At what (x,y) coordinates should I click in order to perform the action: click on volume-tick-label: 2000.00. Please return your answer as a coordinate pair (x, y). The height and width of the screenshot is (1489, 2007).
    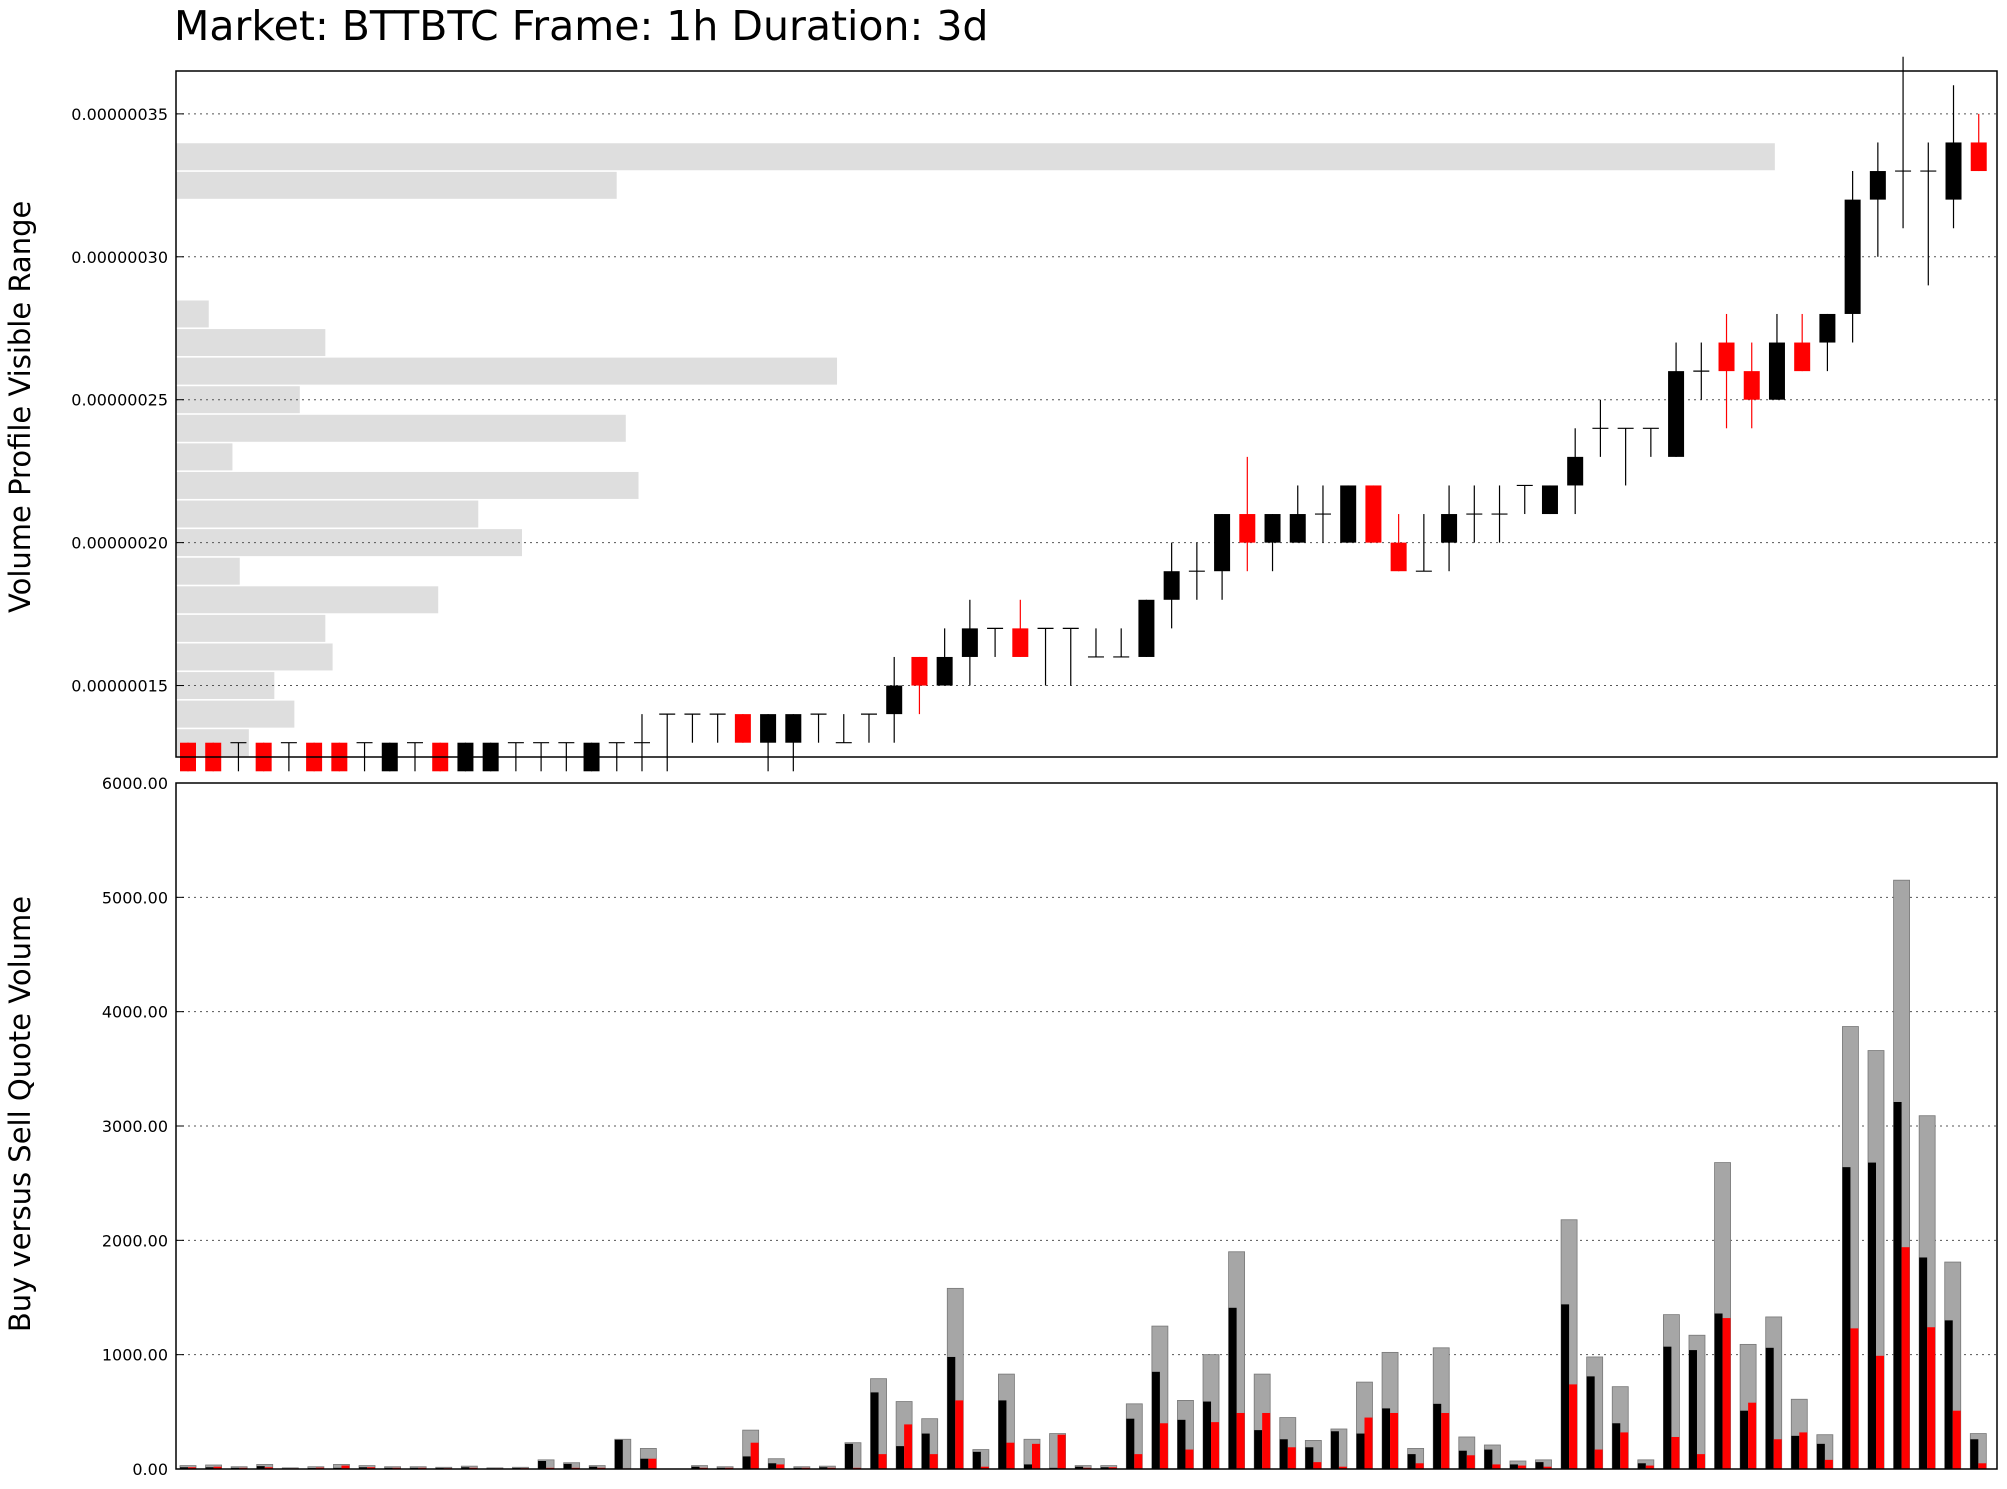
    Looking at the image, I should click on (135, 1240).